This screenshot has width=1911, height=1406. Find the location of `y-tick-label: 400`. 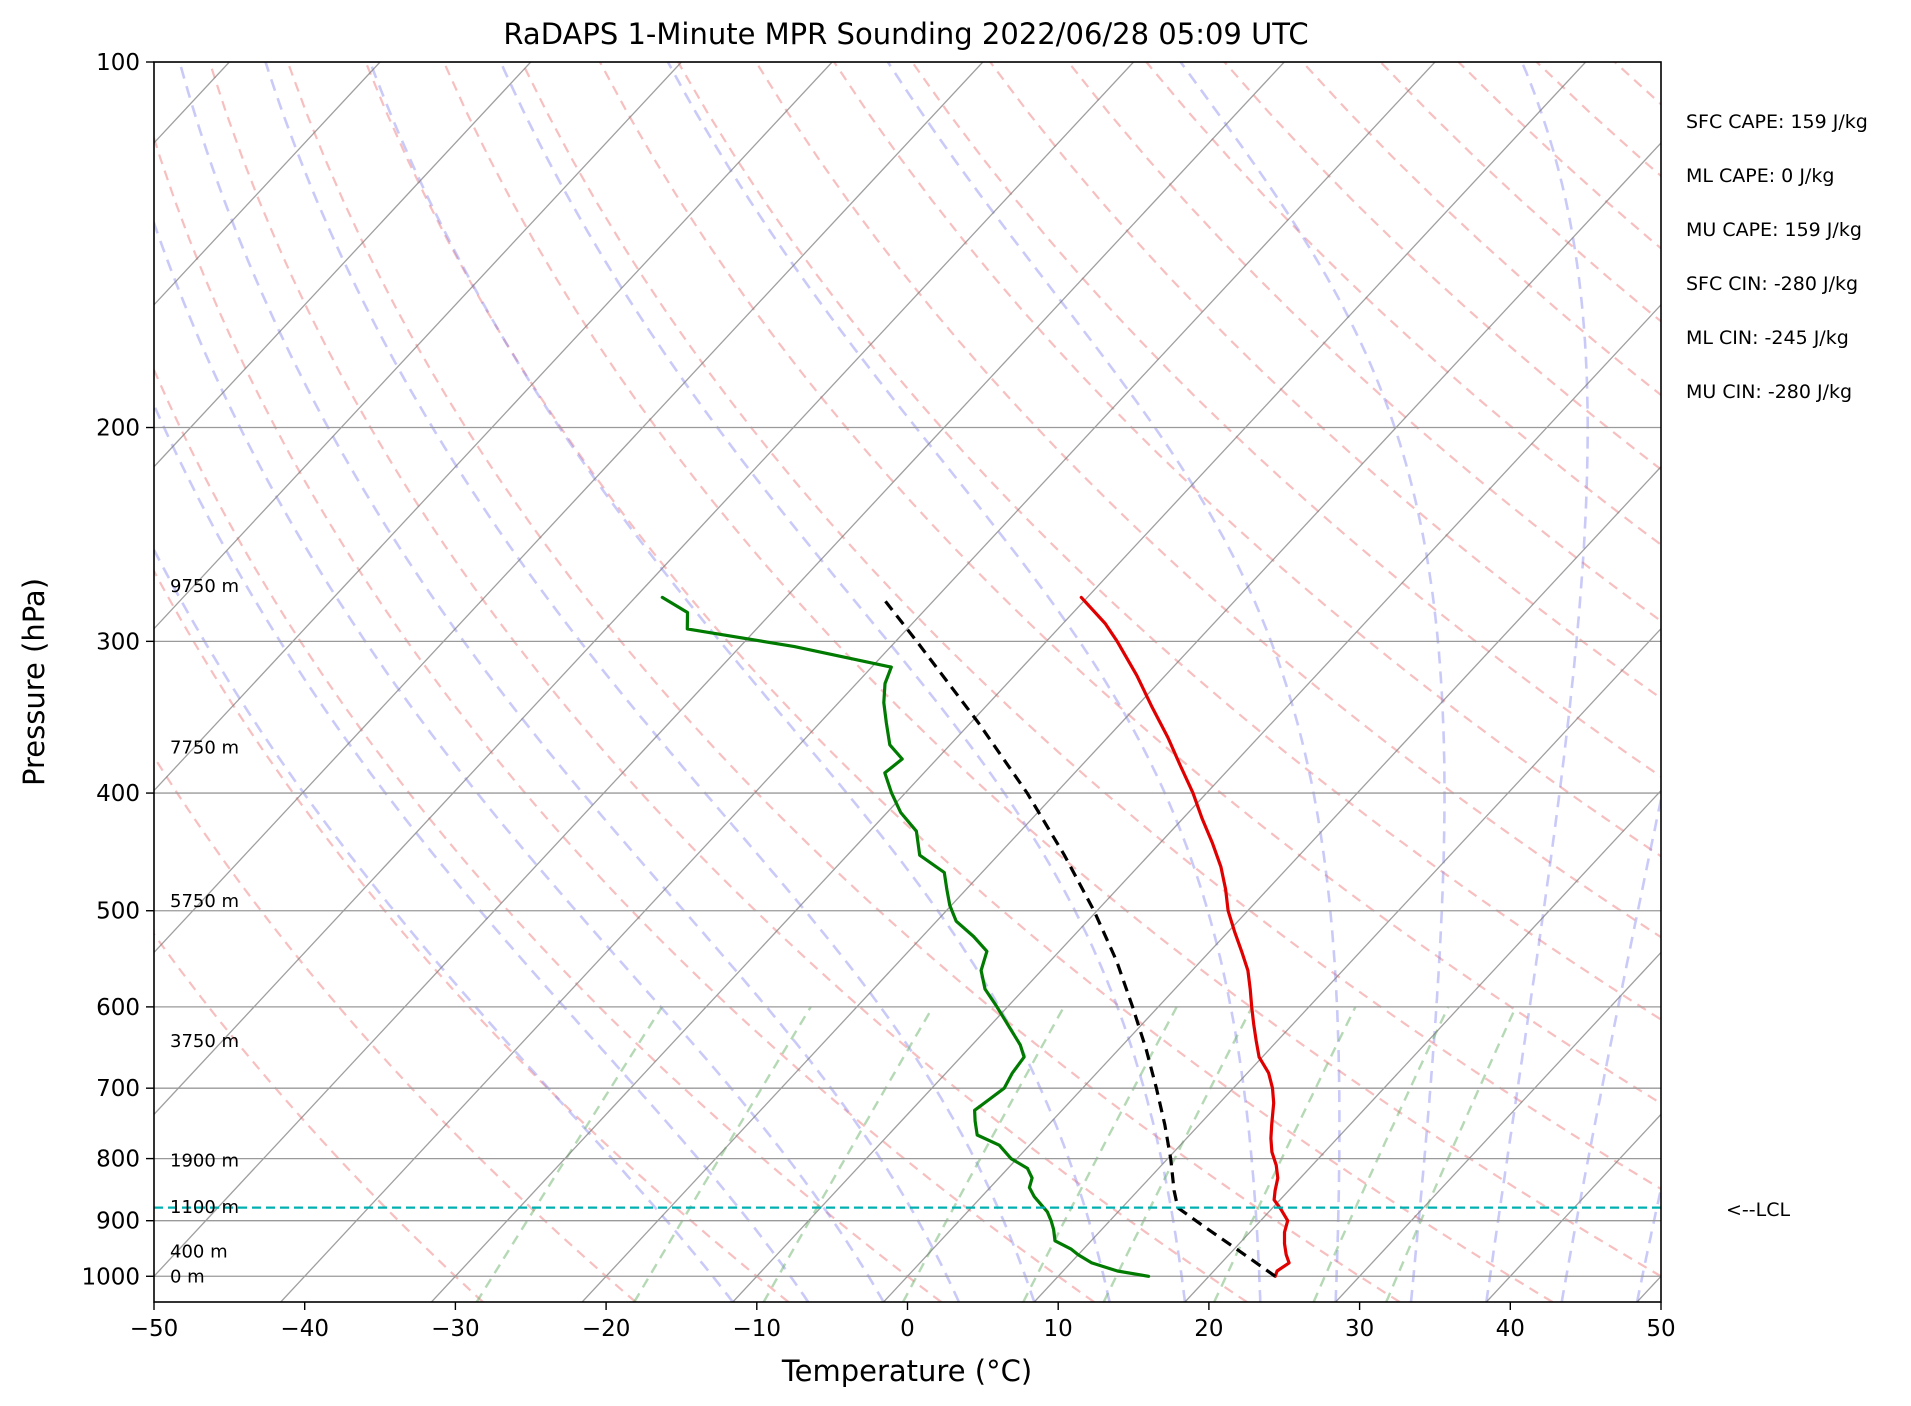

y-tick-label: 400 is located at coordinates (118, 794).